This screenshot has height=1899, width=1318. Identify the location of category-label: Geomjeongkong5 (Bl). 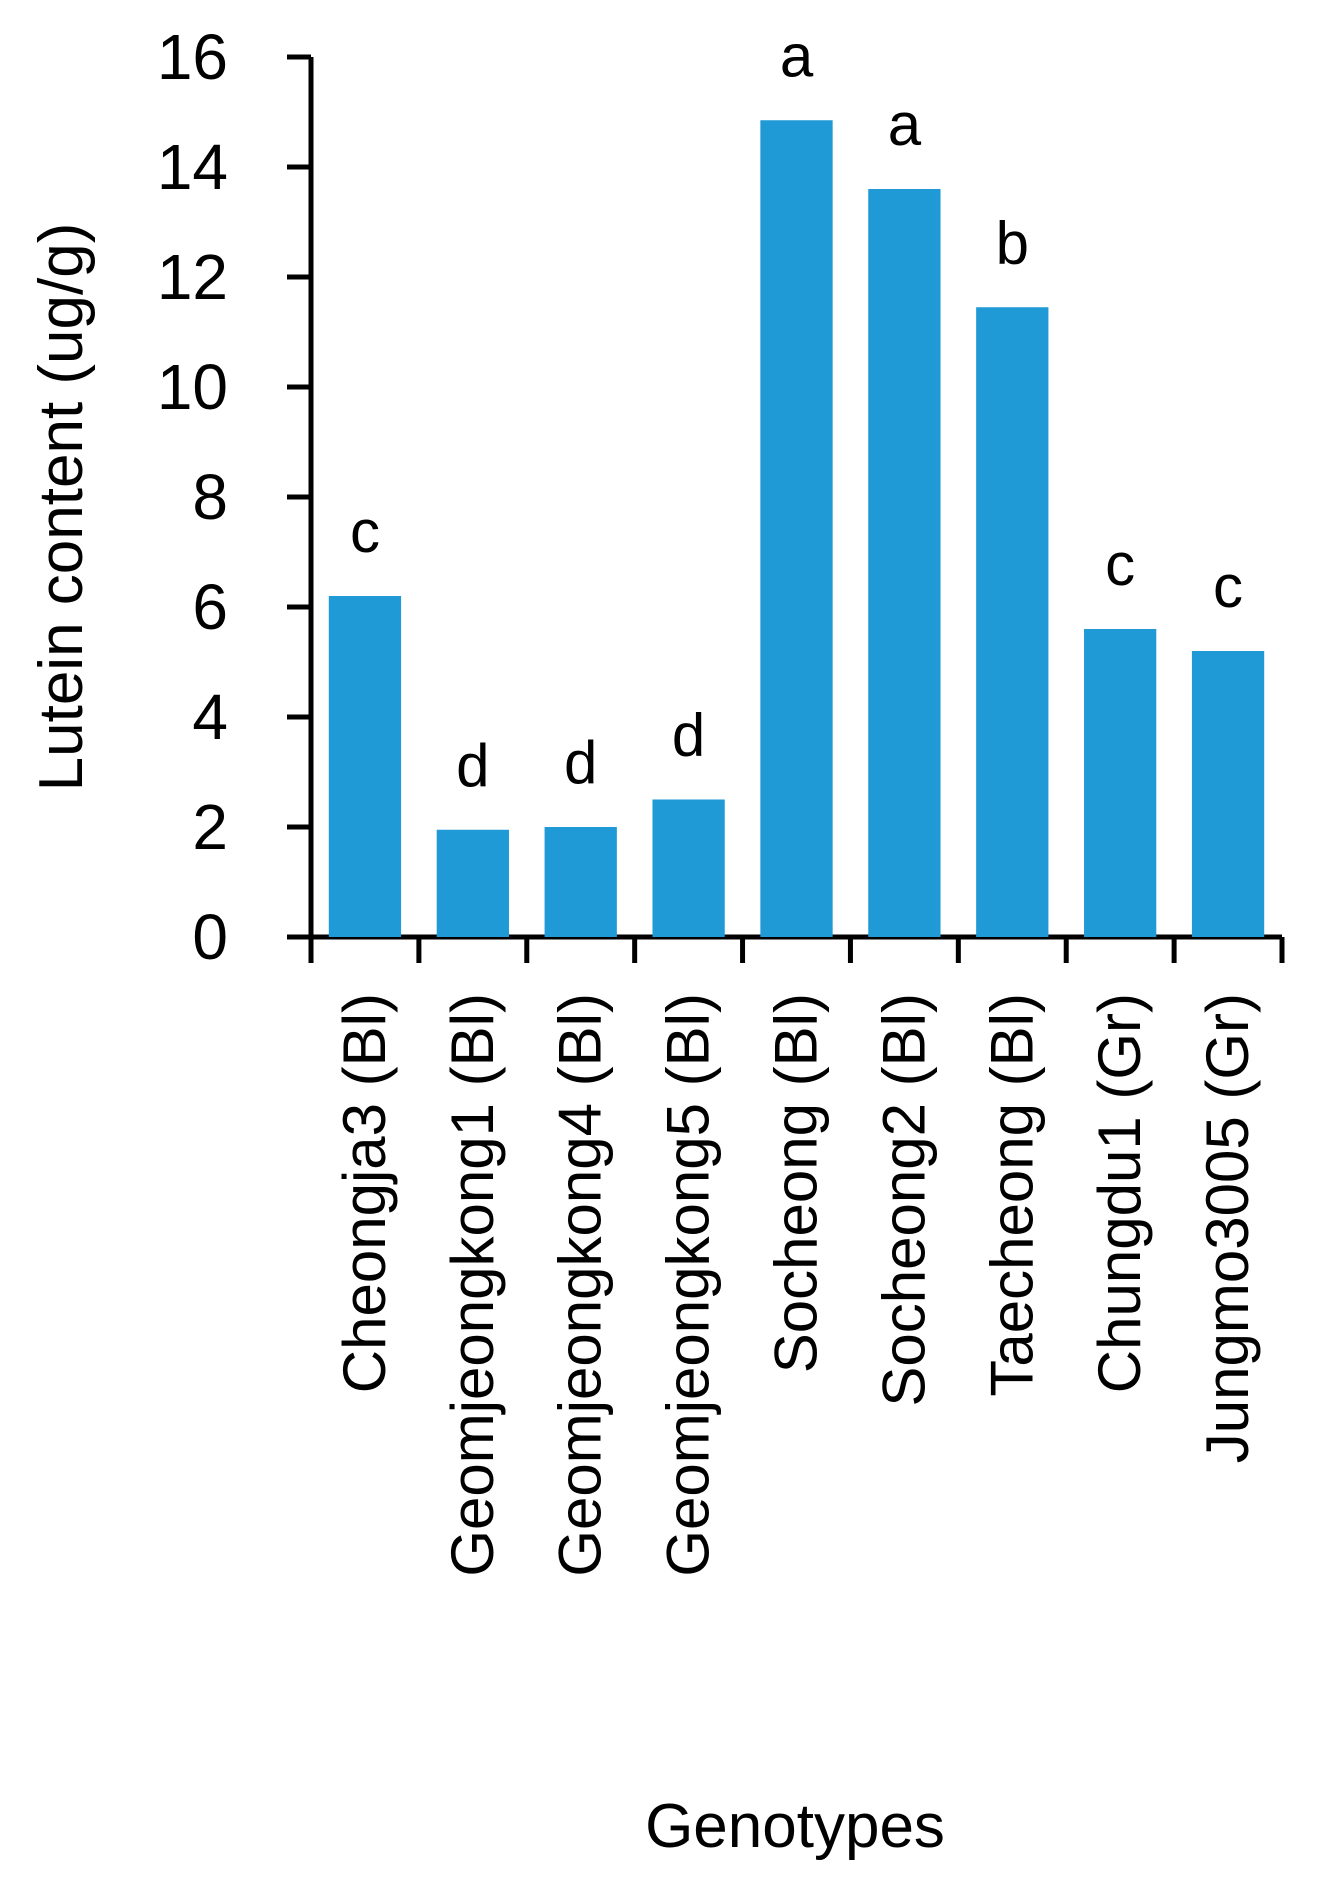
(688, 1285).